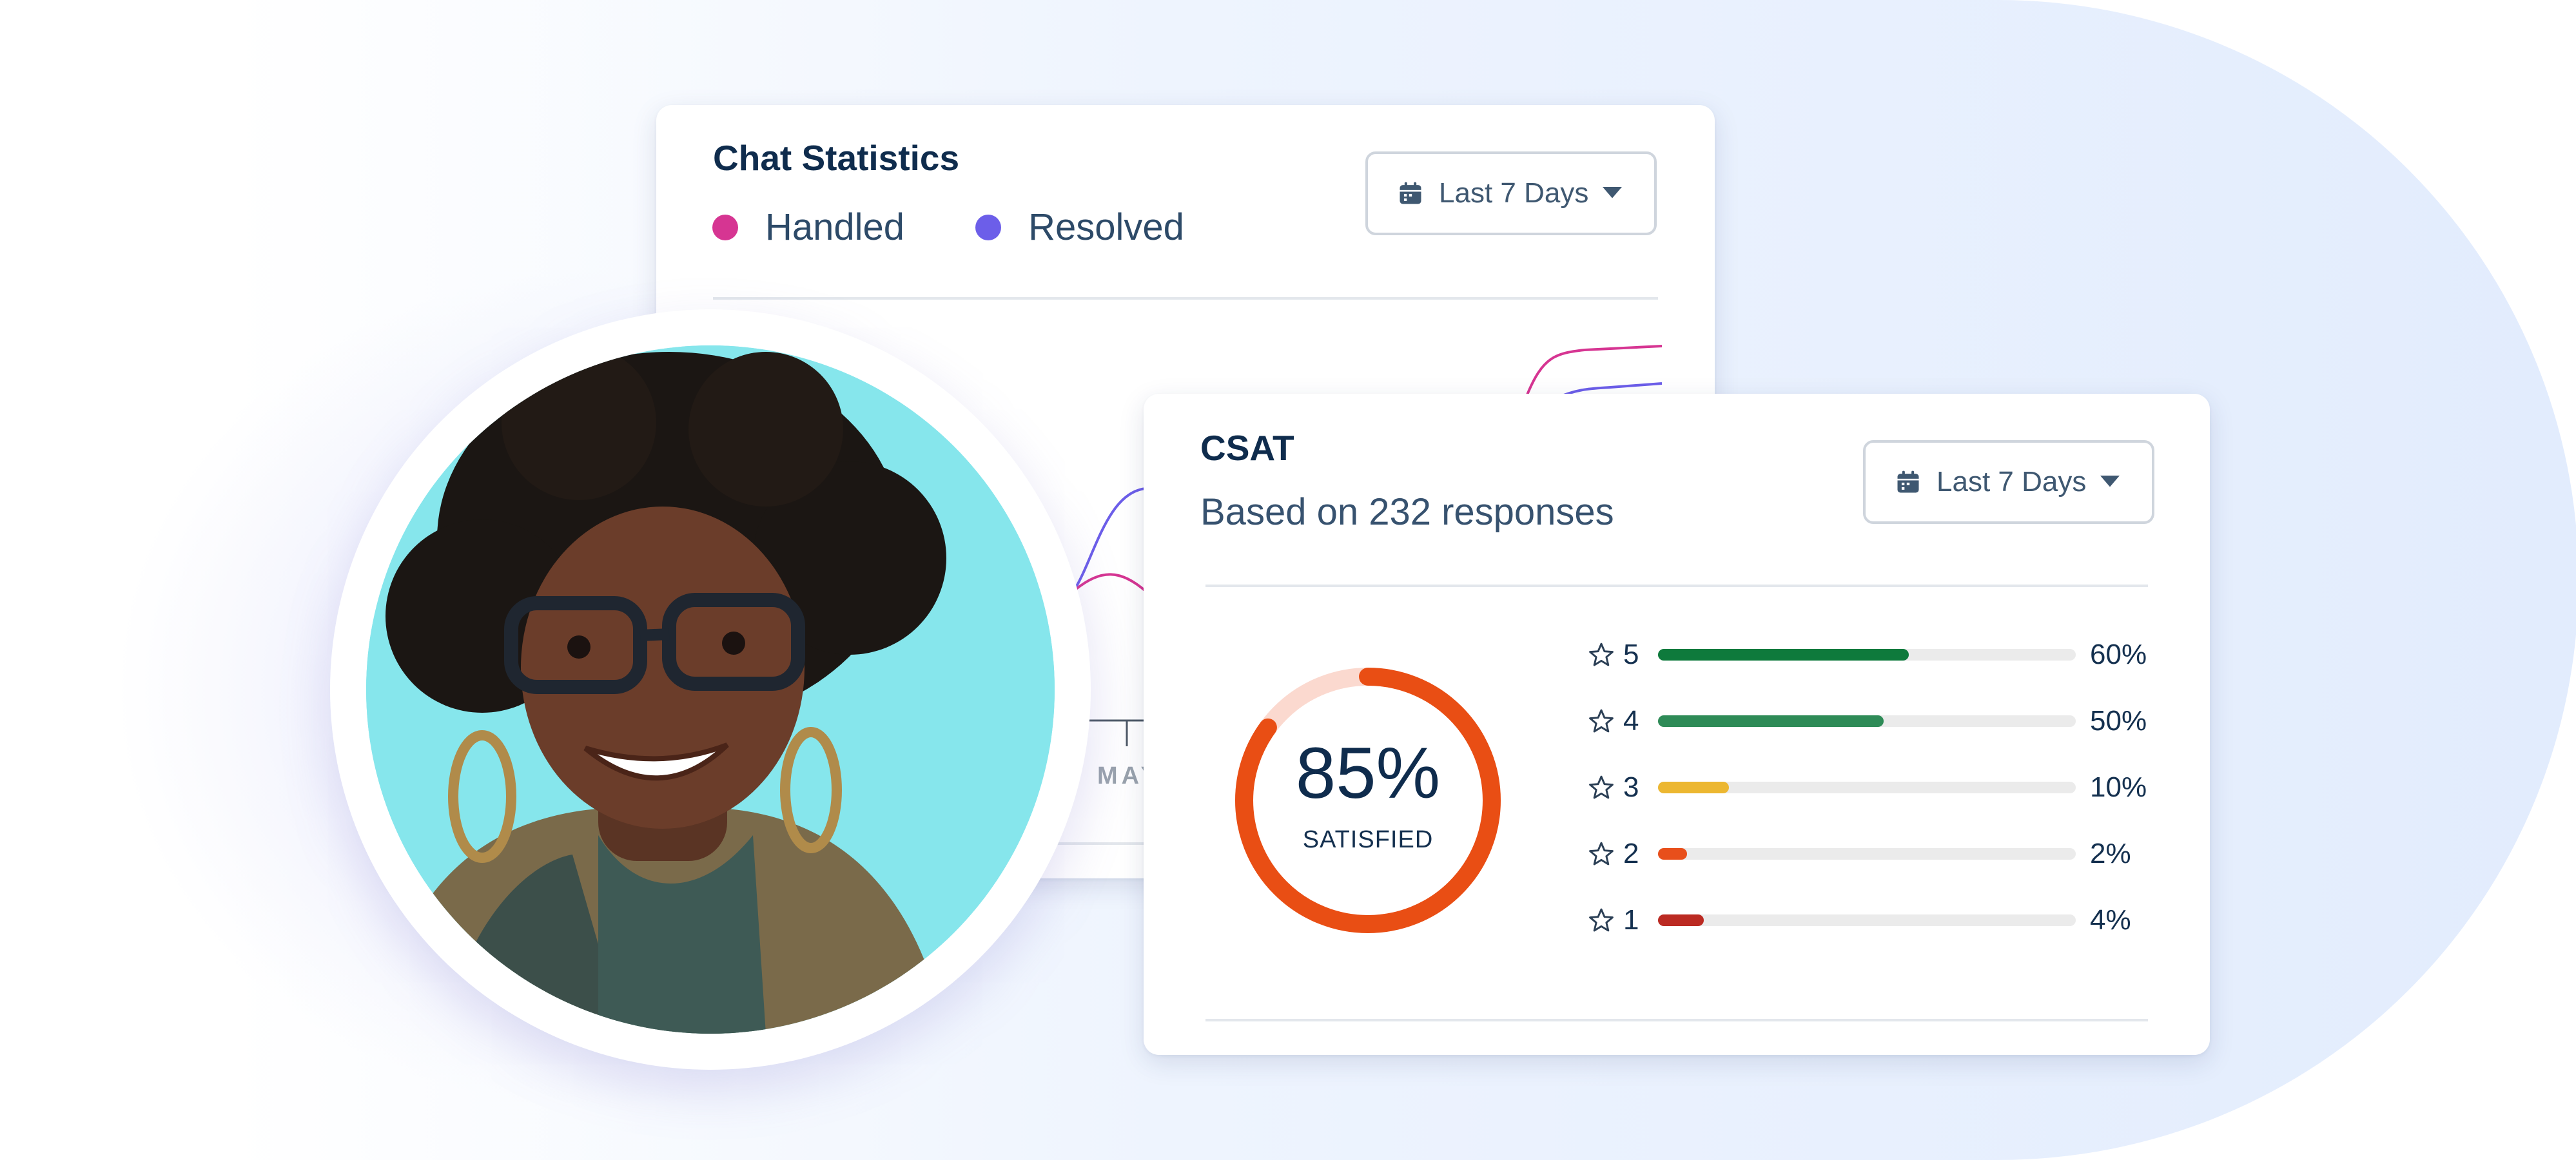 This screenshot has height=1160, width=2576. I want to click on satisfaction-donut: 85% SATISFIED, so click(1368, 800).